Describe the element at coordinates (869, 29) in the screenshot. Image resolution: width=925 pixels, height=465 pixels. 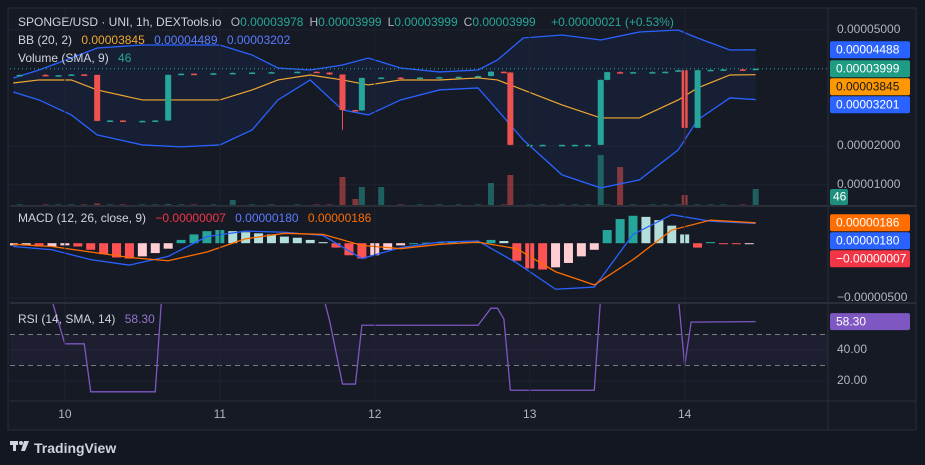
I see `y-tick-label: 0.00005000` at that location.